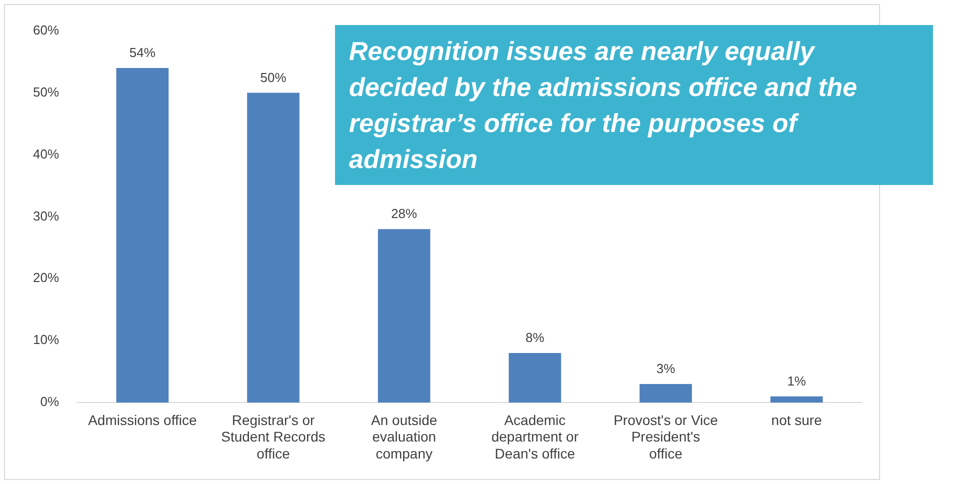 Image resolution: width=966 pixels, height=484 pixels. I want to click on y-tick-label: 30%, so click(46, 216).